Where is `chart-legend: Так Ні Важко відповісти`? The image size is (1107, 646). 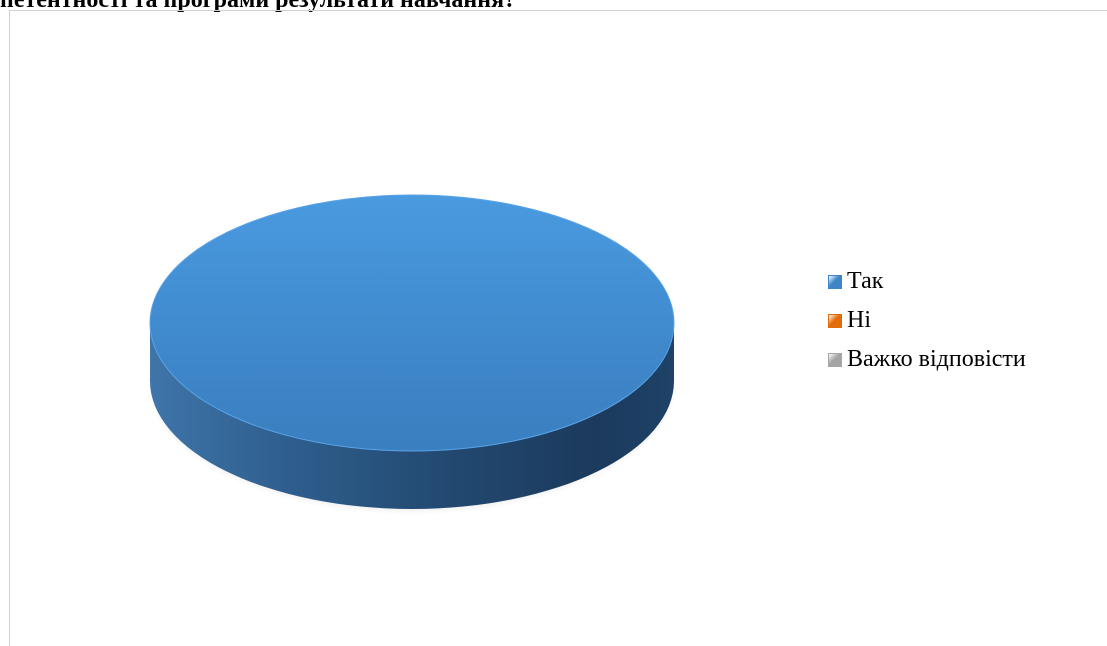 chart-legend: Так Ні Важко відповісти is located at coordinates (927, 320).